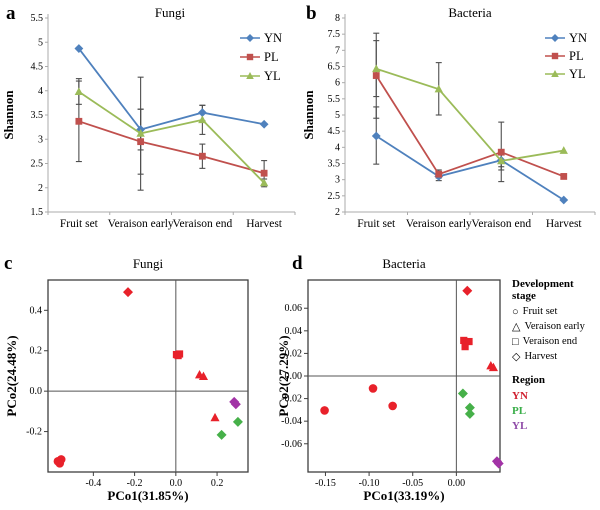  What do you see at coordinates (515, 311) in the screenshot?
I see `circle-shape-icon: ○` at bounding box center [515, 311].